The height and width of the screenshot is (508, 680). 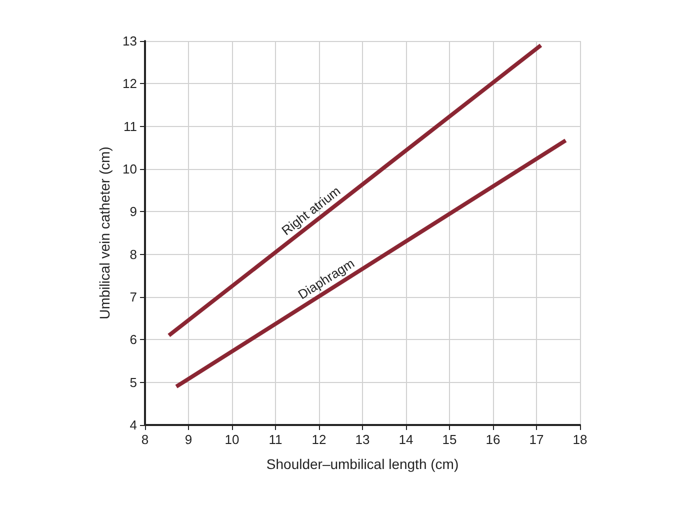 I want to click on x-tick-label: 13, so click(x=362, y=439).